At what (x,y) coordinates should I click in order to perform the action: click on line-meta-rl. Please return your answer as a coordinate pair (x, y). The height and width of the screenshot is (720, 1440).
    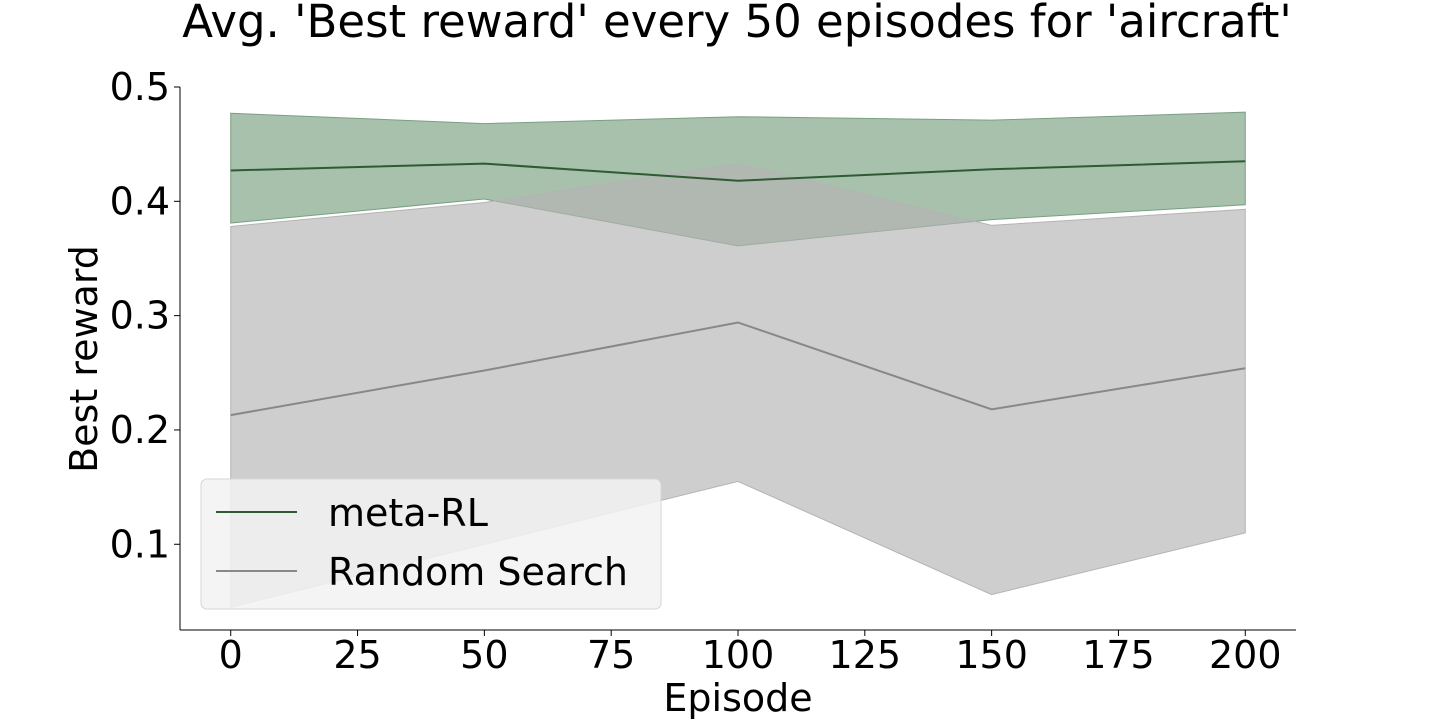
    Looking at the image, I should click on (738, 171).